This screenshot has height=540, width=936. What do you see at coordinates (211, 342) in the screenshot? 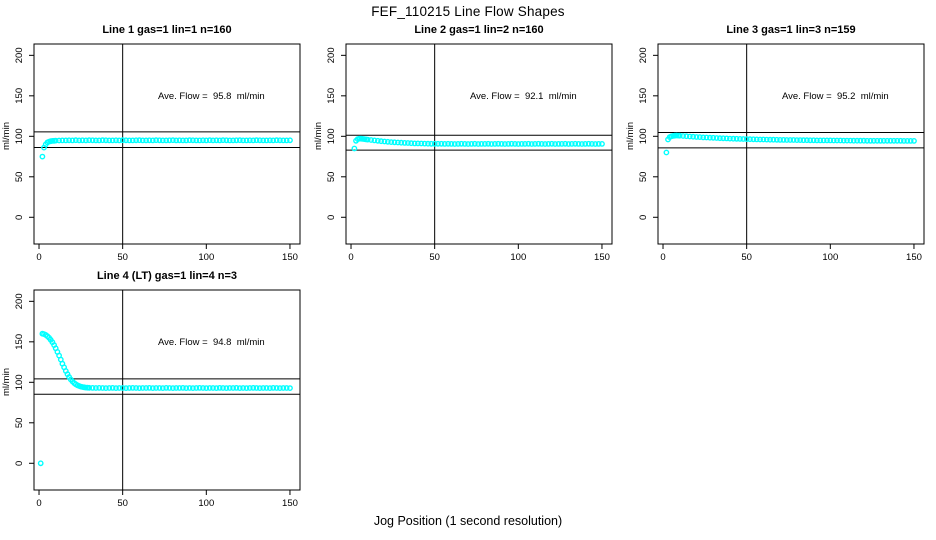
I see `ave-flow-annotation: Ave. Flow = 94.8 ml/min` at bounding box center [211, 342].